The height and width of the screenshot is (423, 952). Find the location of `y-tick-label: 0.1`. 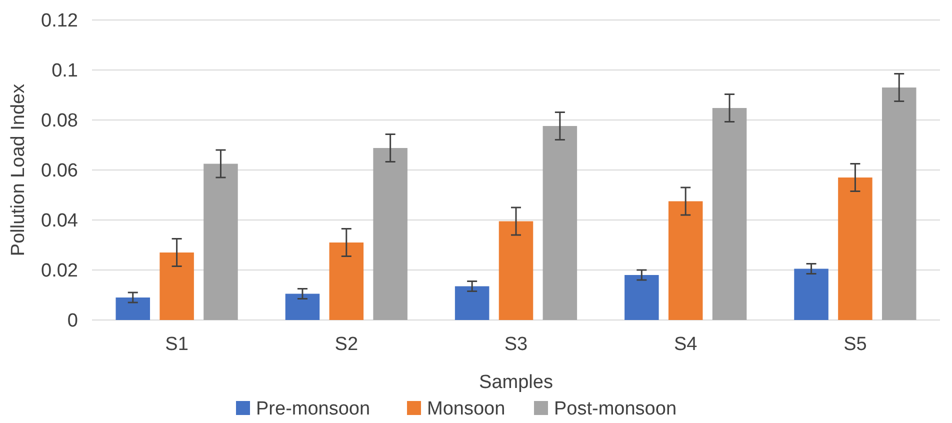

y-tick-label: 0.1 is located at coordinates (65, 71).